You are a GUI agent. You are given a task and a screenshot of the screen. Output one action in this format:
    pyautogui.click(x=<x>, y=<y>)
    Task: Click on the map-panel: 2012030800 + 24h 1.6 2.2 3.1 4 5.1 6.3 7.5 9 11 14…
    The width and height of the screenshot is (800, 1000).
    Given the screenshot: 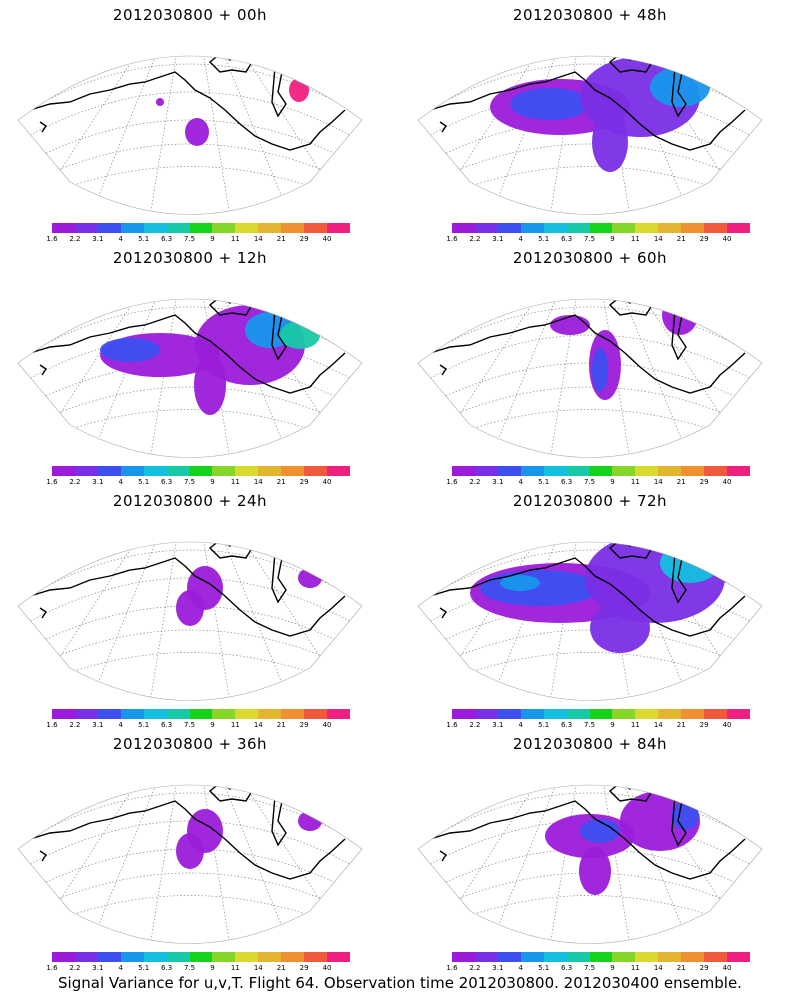 What is the action you would take?
    pyautogui.click(x=190, y=607)
    